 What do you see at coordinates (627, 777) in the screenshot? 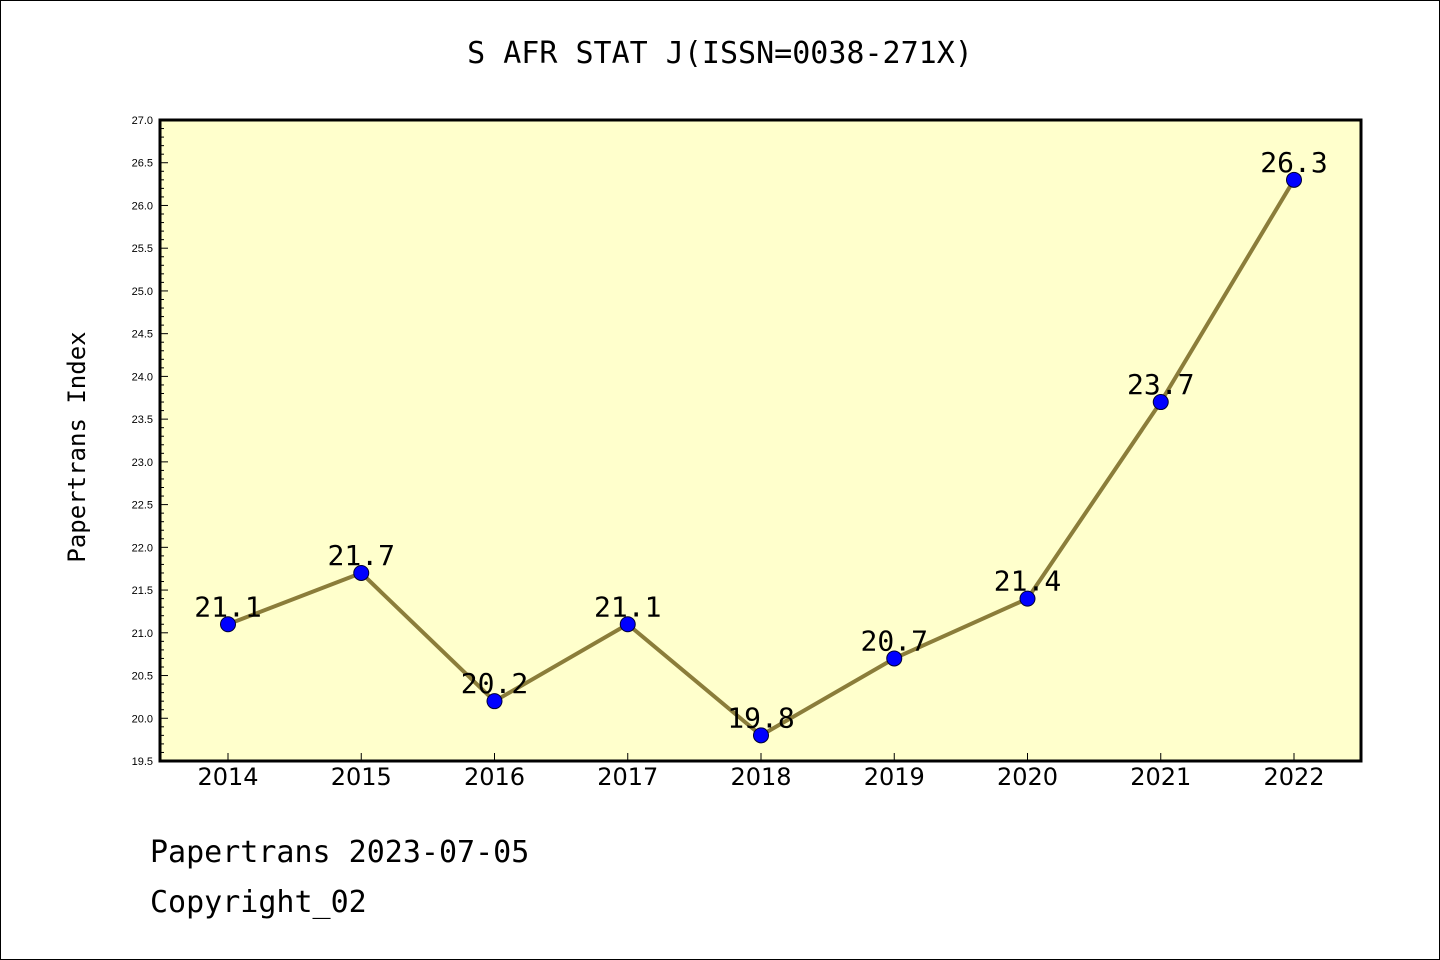
I see `x-tick-label: 2017` at bounding box center [627, 777].